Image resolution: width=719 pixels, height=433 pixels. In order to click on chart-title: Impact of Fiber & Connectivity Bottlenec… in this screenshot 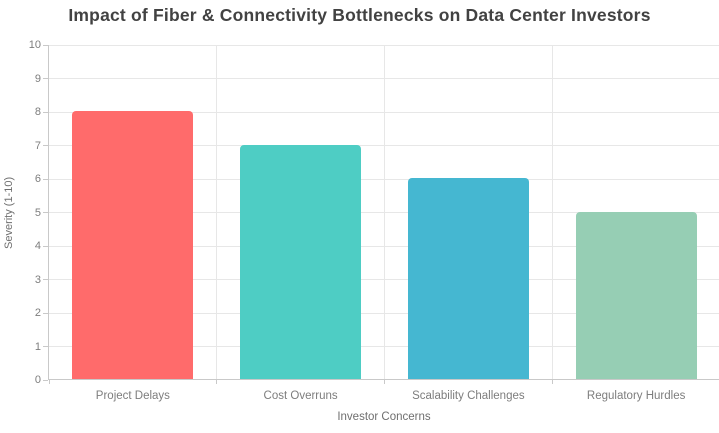, I will do `click(359, 15)`.